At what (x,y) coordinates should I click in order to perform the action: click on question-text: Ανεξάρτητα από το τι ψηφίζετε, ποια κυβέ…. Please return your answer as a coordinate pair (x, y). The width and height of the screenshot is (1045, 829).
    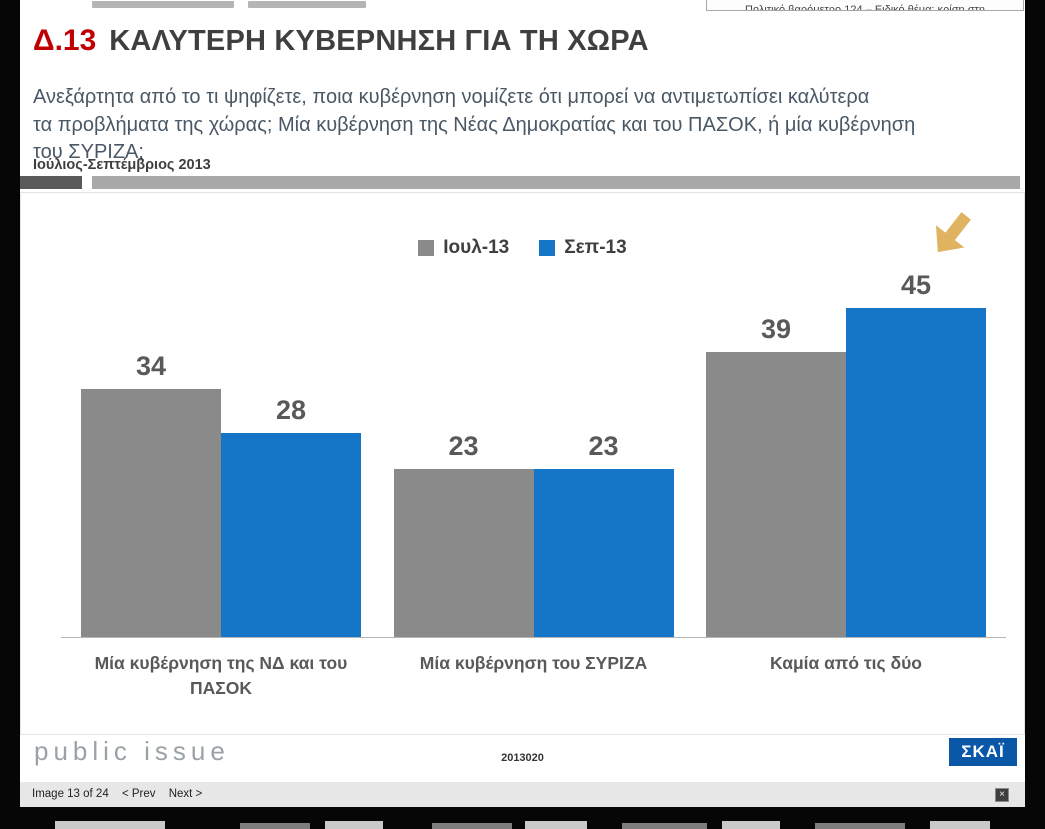
    Looking at the image, I should click on (474, 125).